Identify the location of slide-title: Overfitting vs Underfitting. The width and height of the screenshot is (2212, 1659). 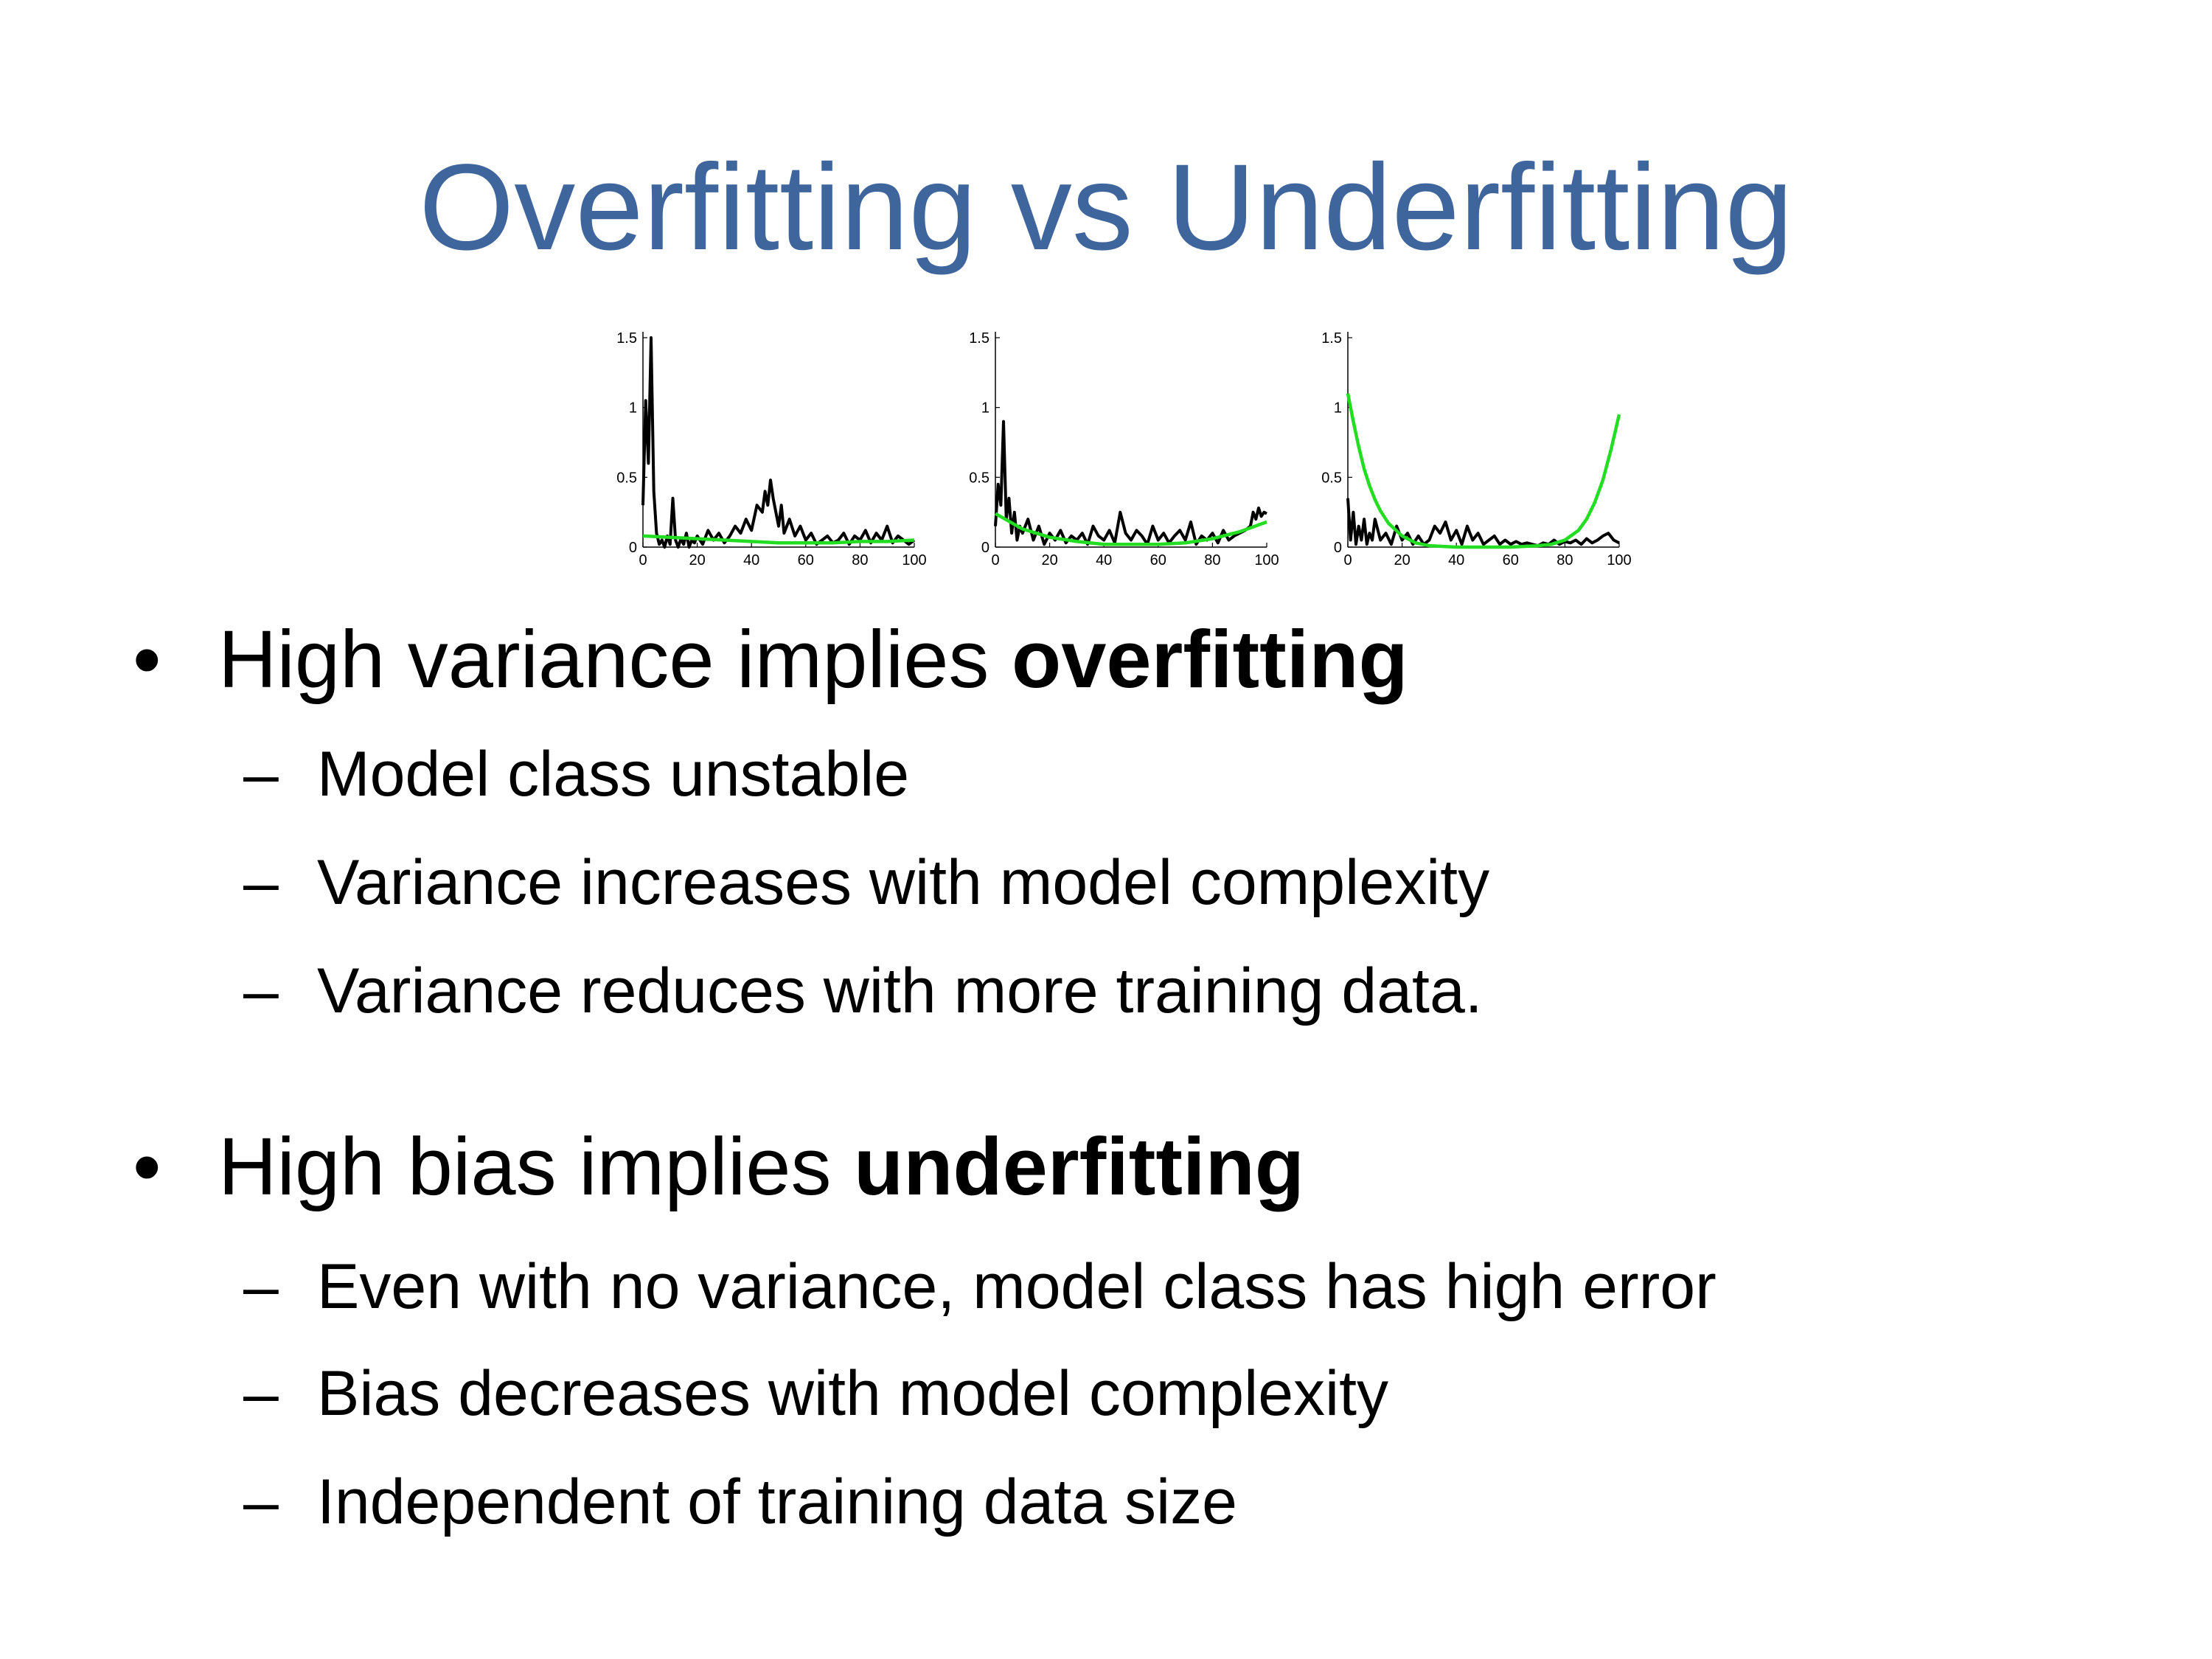
(1106, 207).